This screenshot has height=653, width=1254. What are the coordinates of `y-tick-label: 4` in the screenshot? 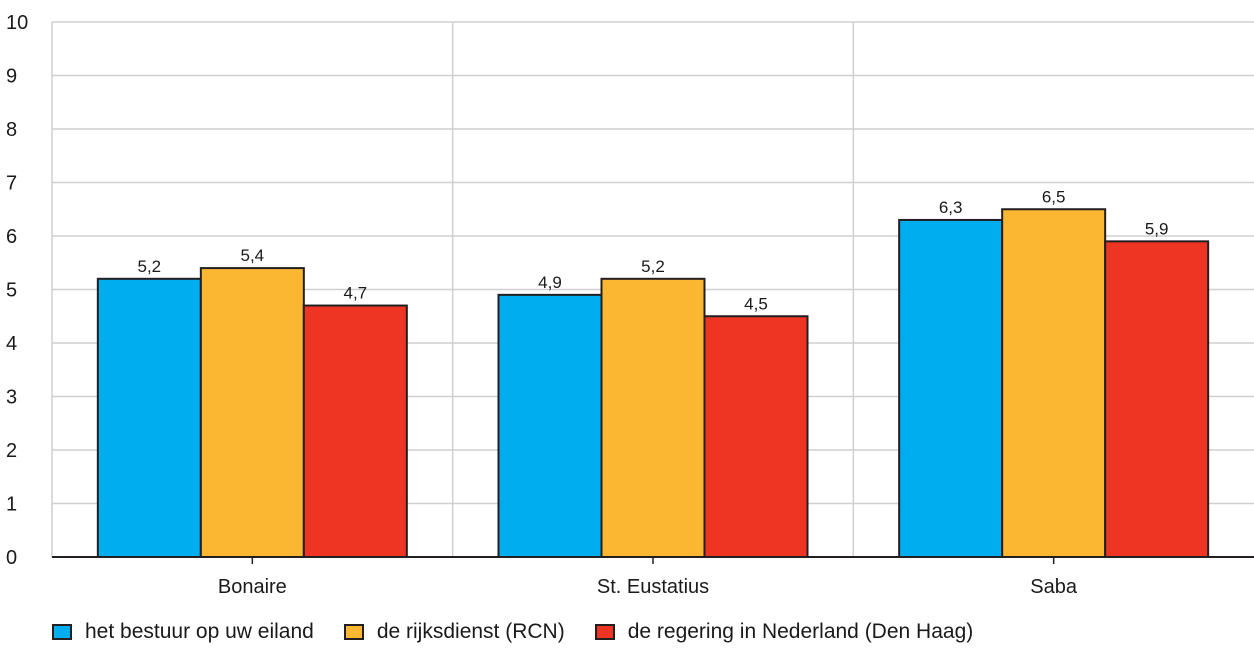 It's located at (11, 344).